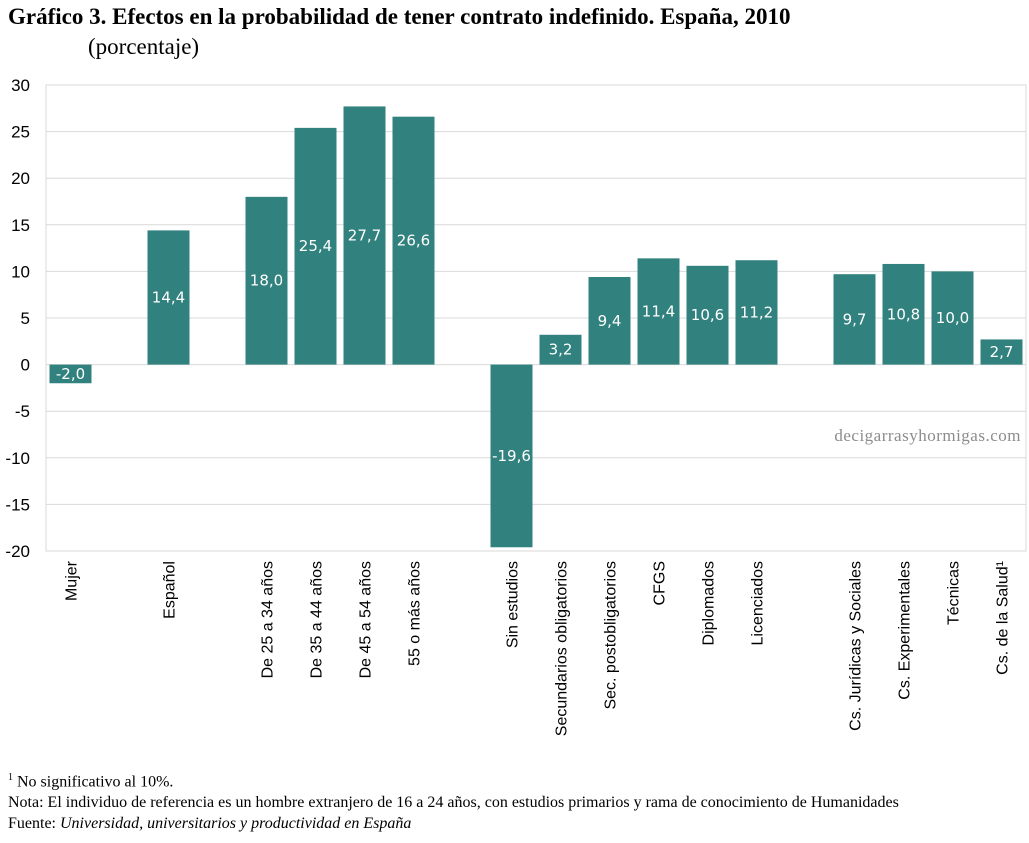 The width and height of the screenshot is (1029, 843). Describe the element at coordinates (17, 504) in the screenshot. I see `y-tick-label: -15` at that location.